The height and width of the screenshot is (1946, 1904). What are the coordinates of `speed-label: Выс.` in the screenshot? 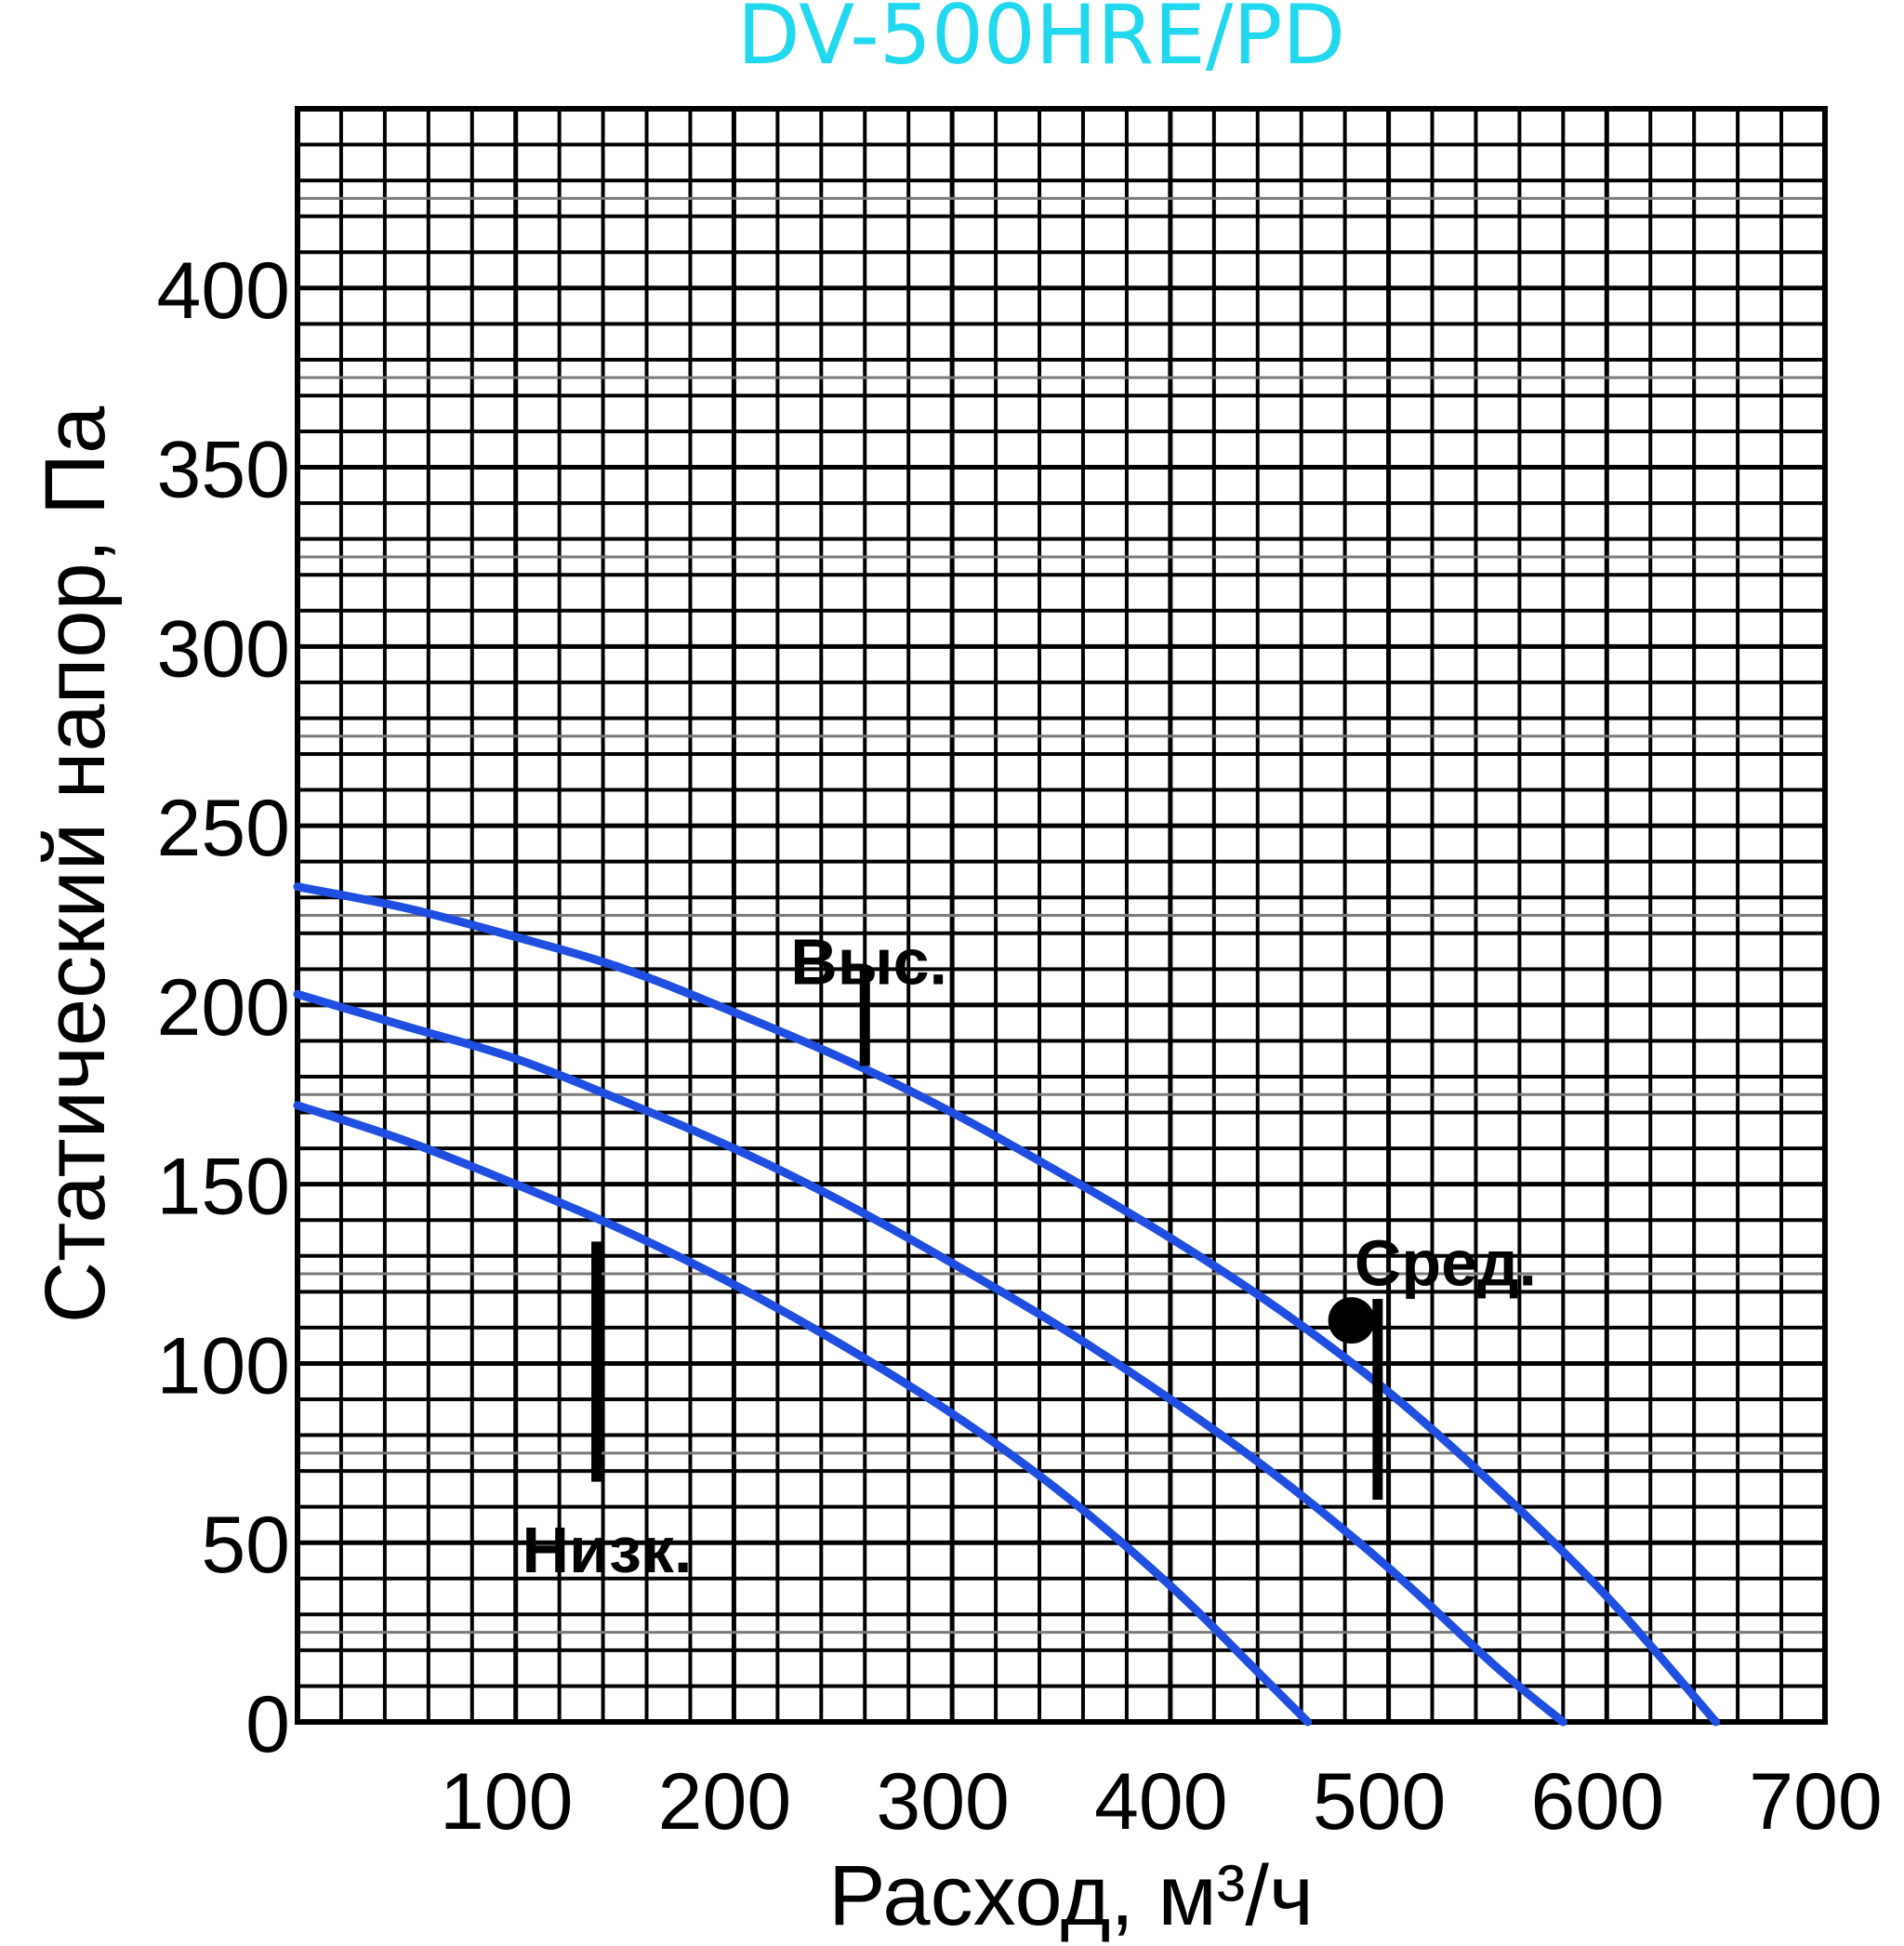 It's located at (868, 963).